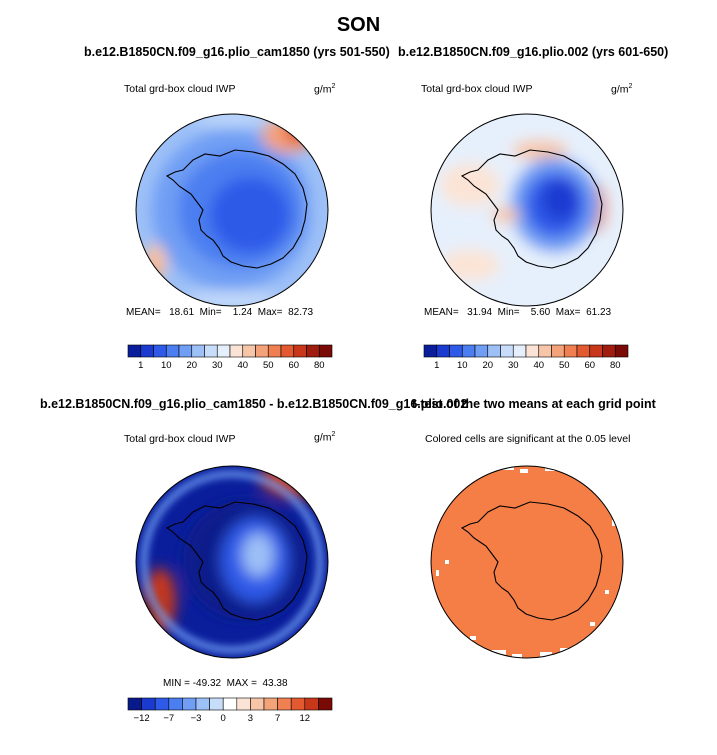  I want to click on significant-area, so click(527, 562).